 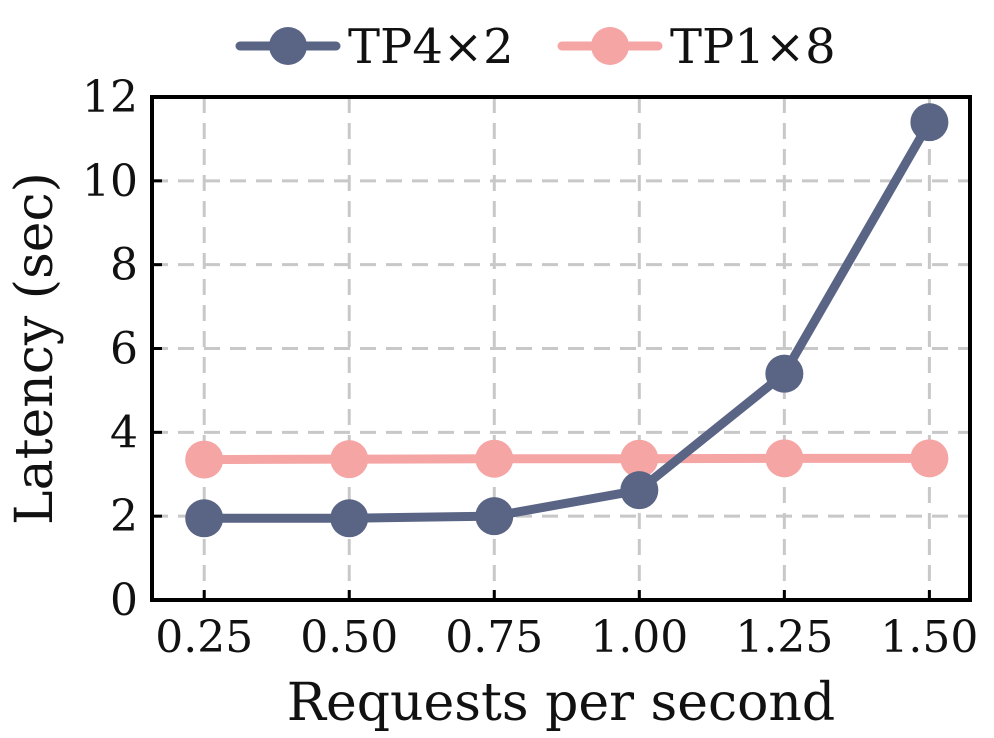 What do you see at coordinates (535, 47) in the screenshot?
I see `legend: TP4×2 TP1×8` at bounding box center [535, 47].